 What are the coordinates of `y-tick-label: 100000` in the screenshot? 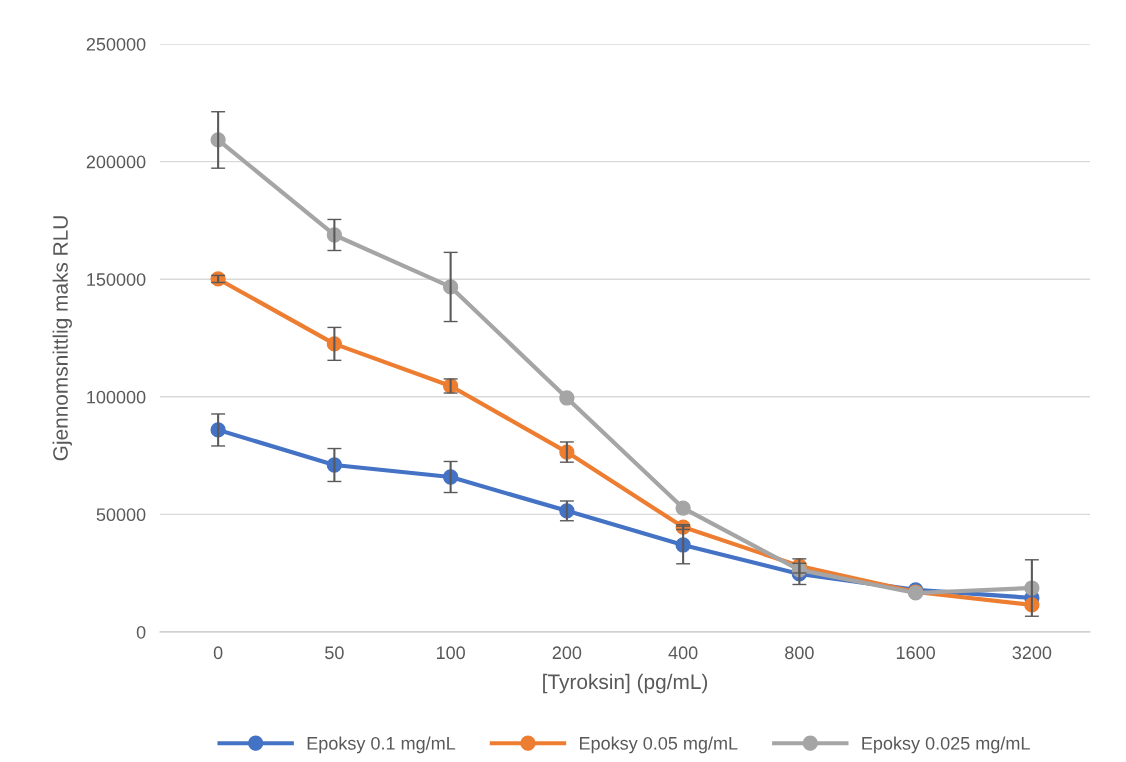 It's located at (116, 397).